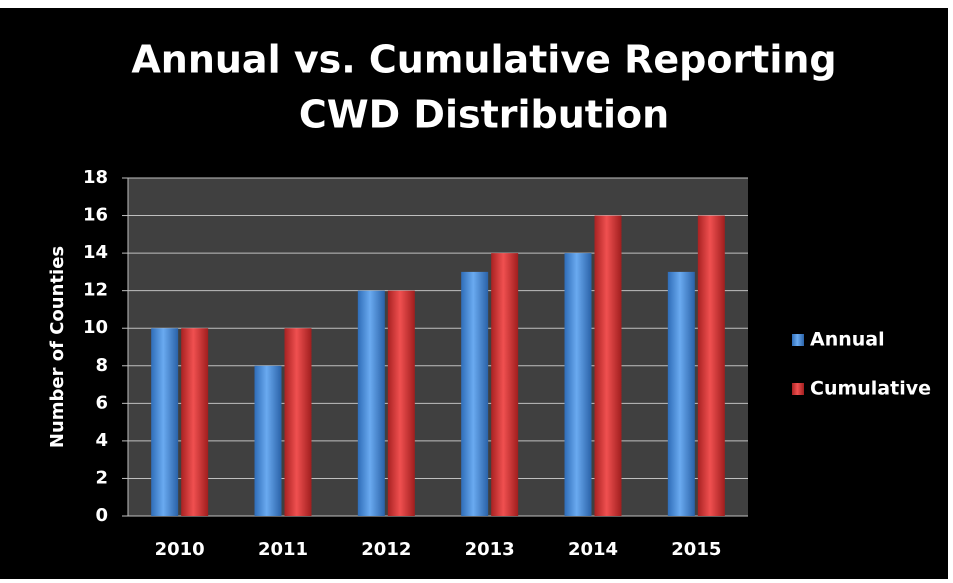 The width and height of the screenshot is (953, 583). What do you see at coordinates (57, 347) in the screenshot?
I see `y-axis-label: Number of Counties` at bounding box center [57, 347].